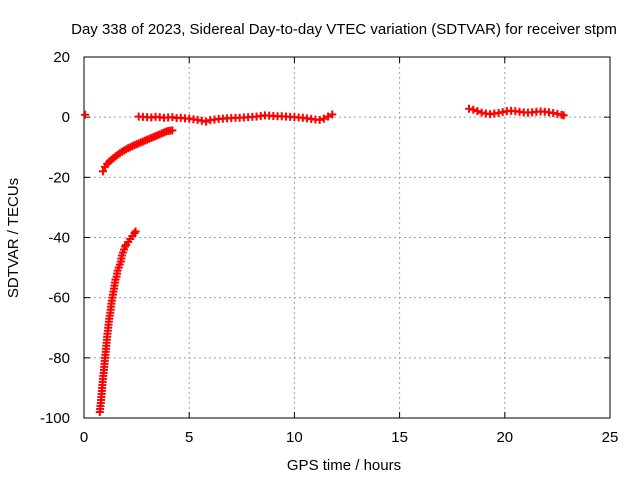 This screenshot has width=640, height=480. I want to click on y-axis-label: SDTVAR / TECUs, so click(13, 238).